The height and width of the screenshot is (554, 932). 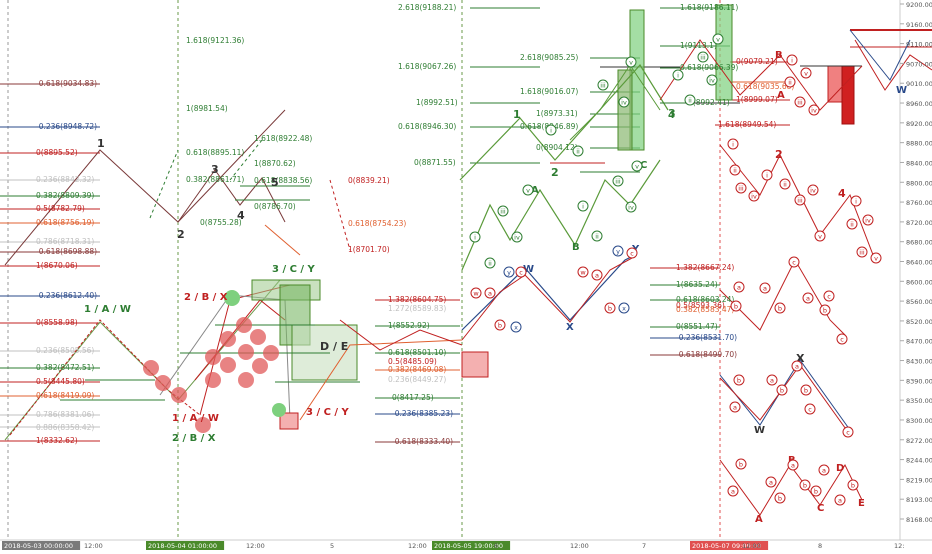 What do you see at coordinates (294, 269) in the screenshot?
I see `wave-label: 3 / C / Y` at bounding box center [294, 269].